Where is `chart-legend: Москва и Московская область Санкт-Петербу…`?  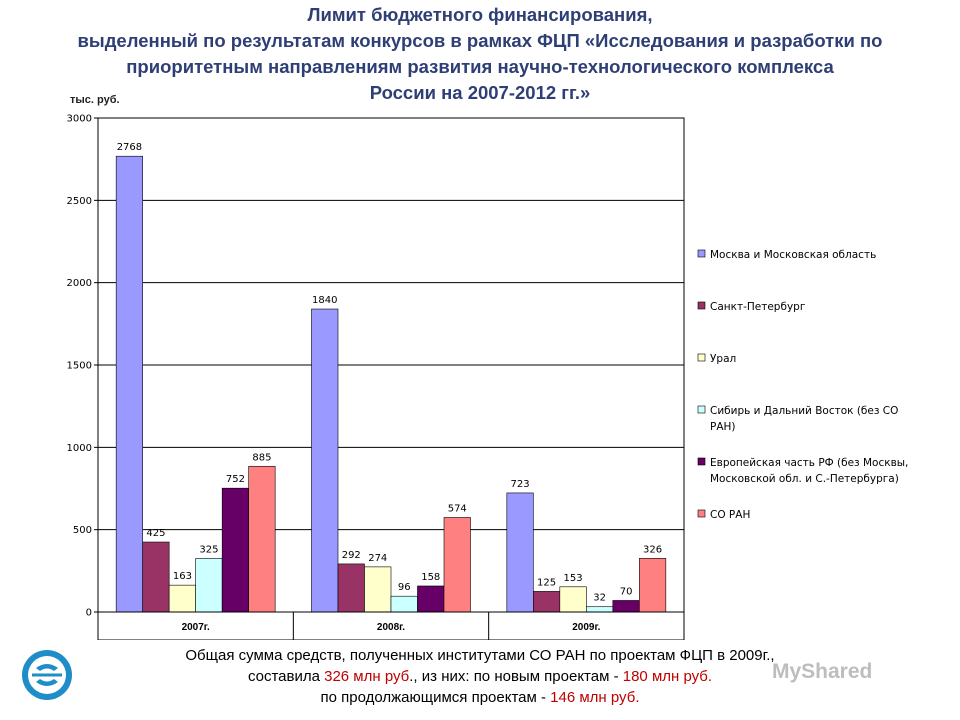 chart-legend: Москва и Московская область Санкт-Петербу… is located at coordinates (802, 385).